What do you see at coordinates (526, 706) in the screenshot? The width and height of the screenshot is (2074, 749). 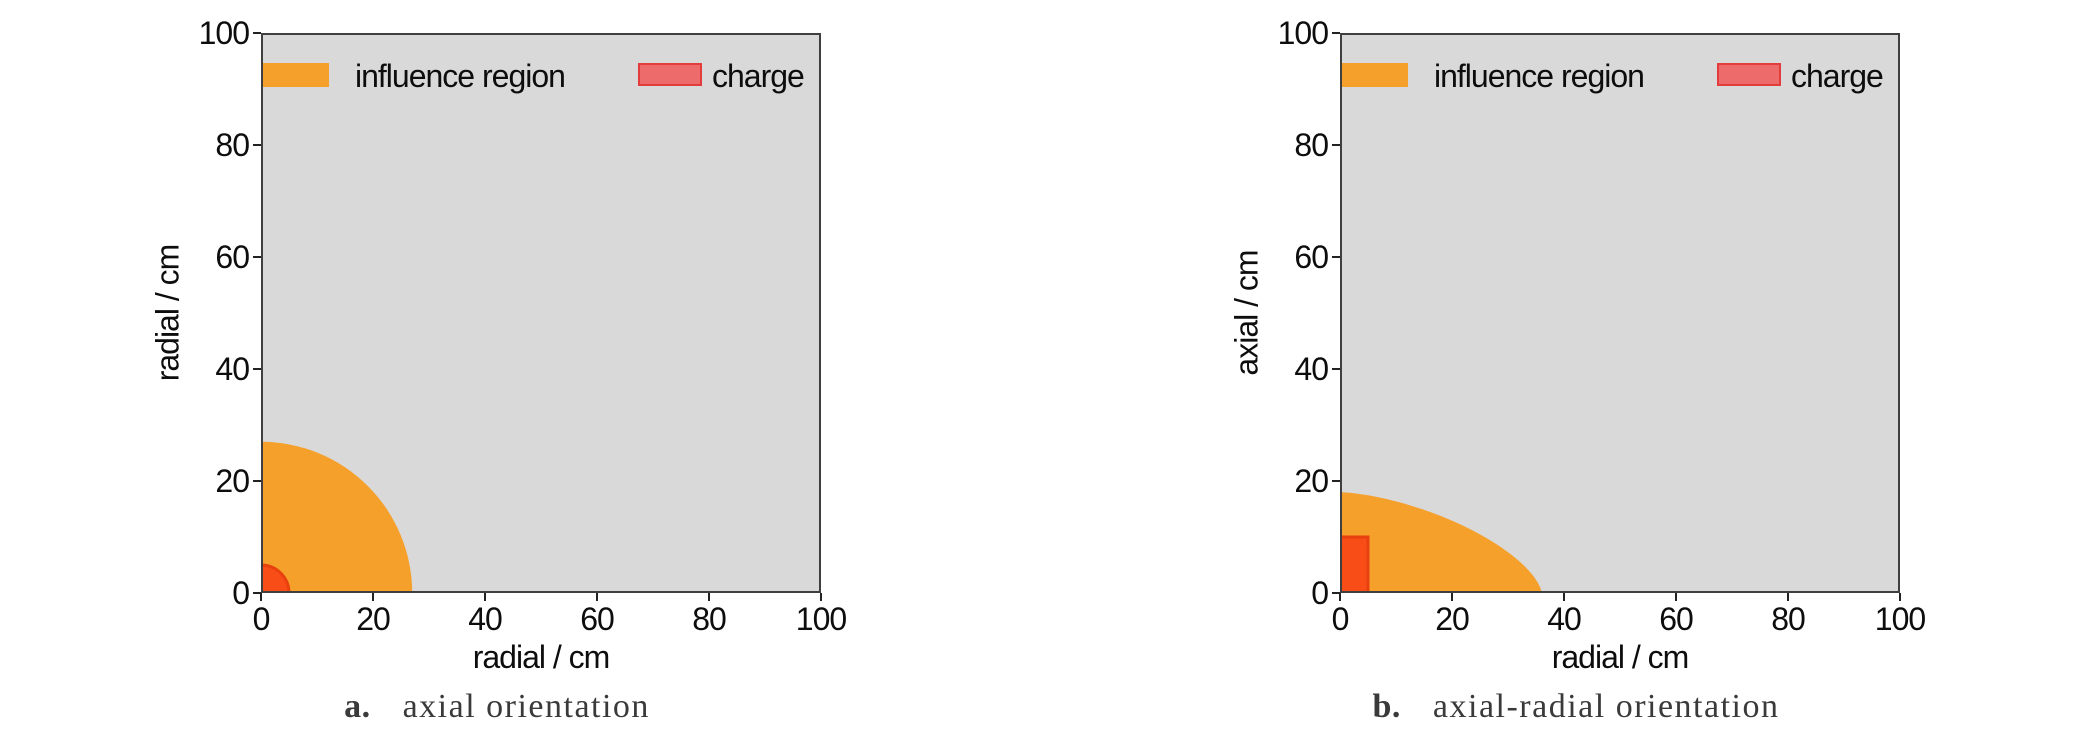 I see `caption-text: axial orientation` at bounding box center [526, 706].